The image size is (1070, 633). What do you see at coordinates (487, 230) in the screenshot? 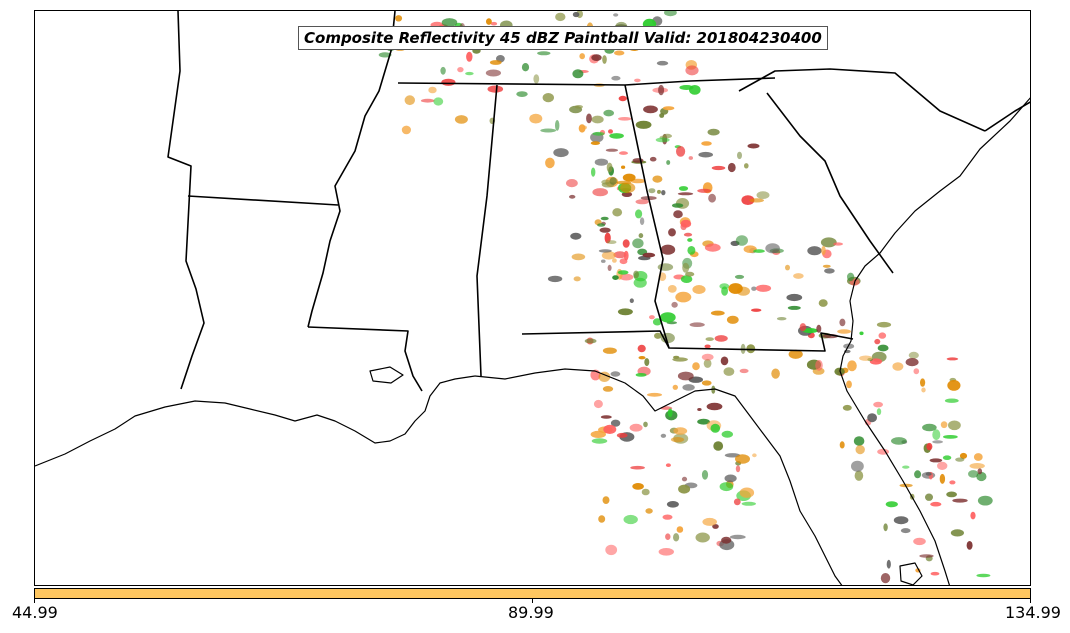
I see `mississippi-alabama-border` at bounding box center [487, 230].